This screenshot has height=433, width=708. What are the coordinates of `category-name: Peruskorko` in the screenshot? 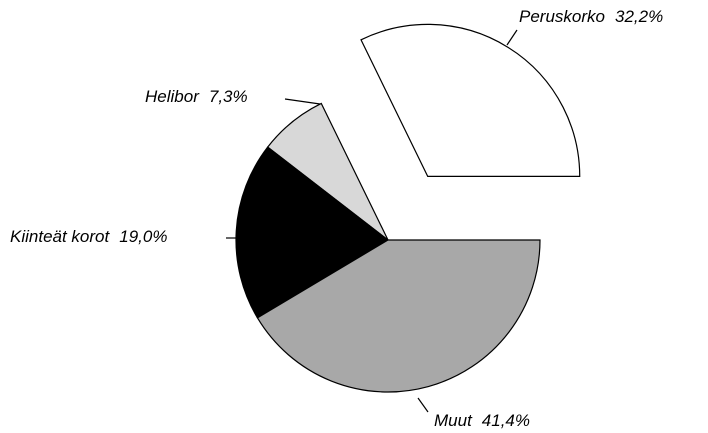 It's located at (562, 16).